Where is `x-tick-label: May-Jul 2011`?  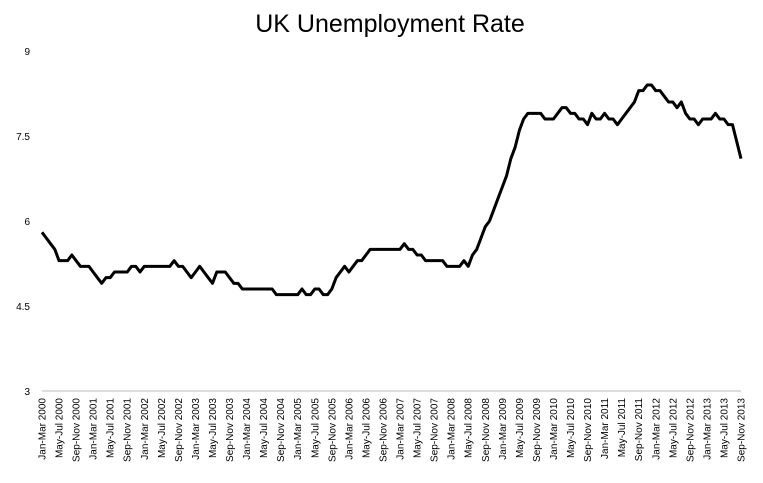
x-tick-label: May-Jul 2011 is located at coordinates (622, 428).